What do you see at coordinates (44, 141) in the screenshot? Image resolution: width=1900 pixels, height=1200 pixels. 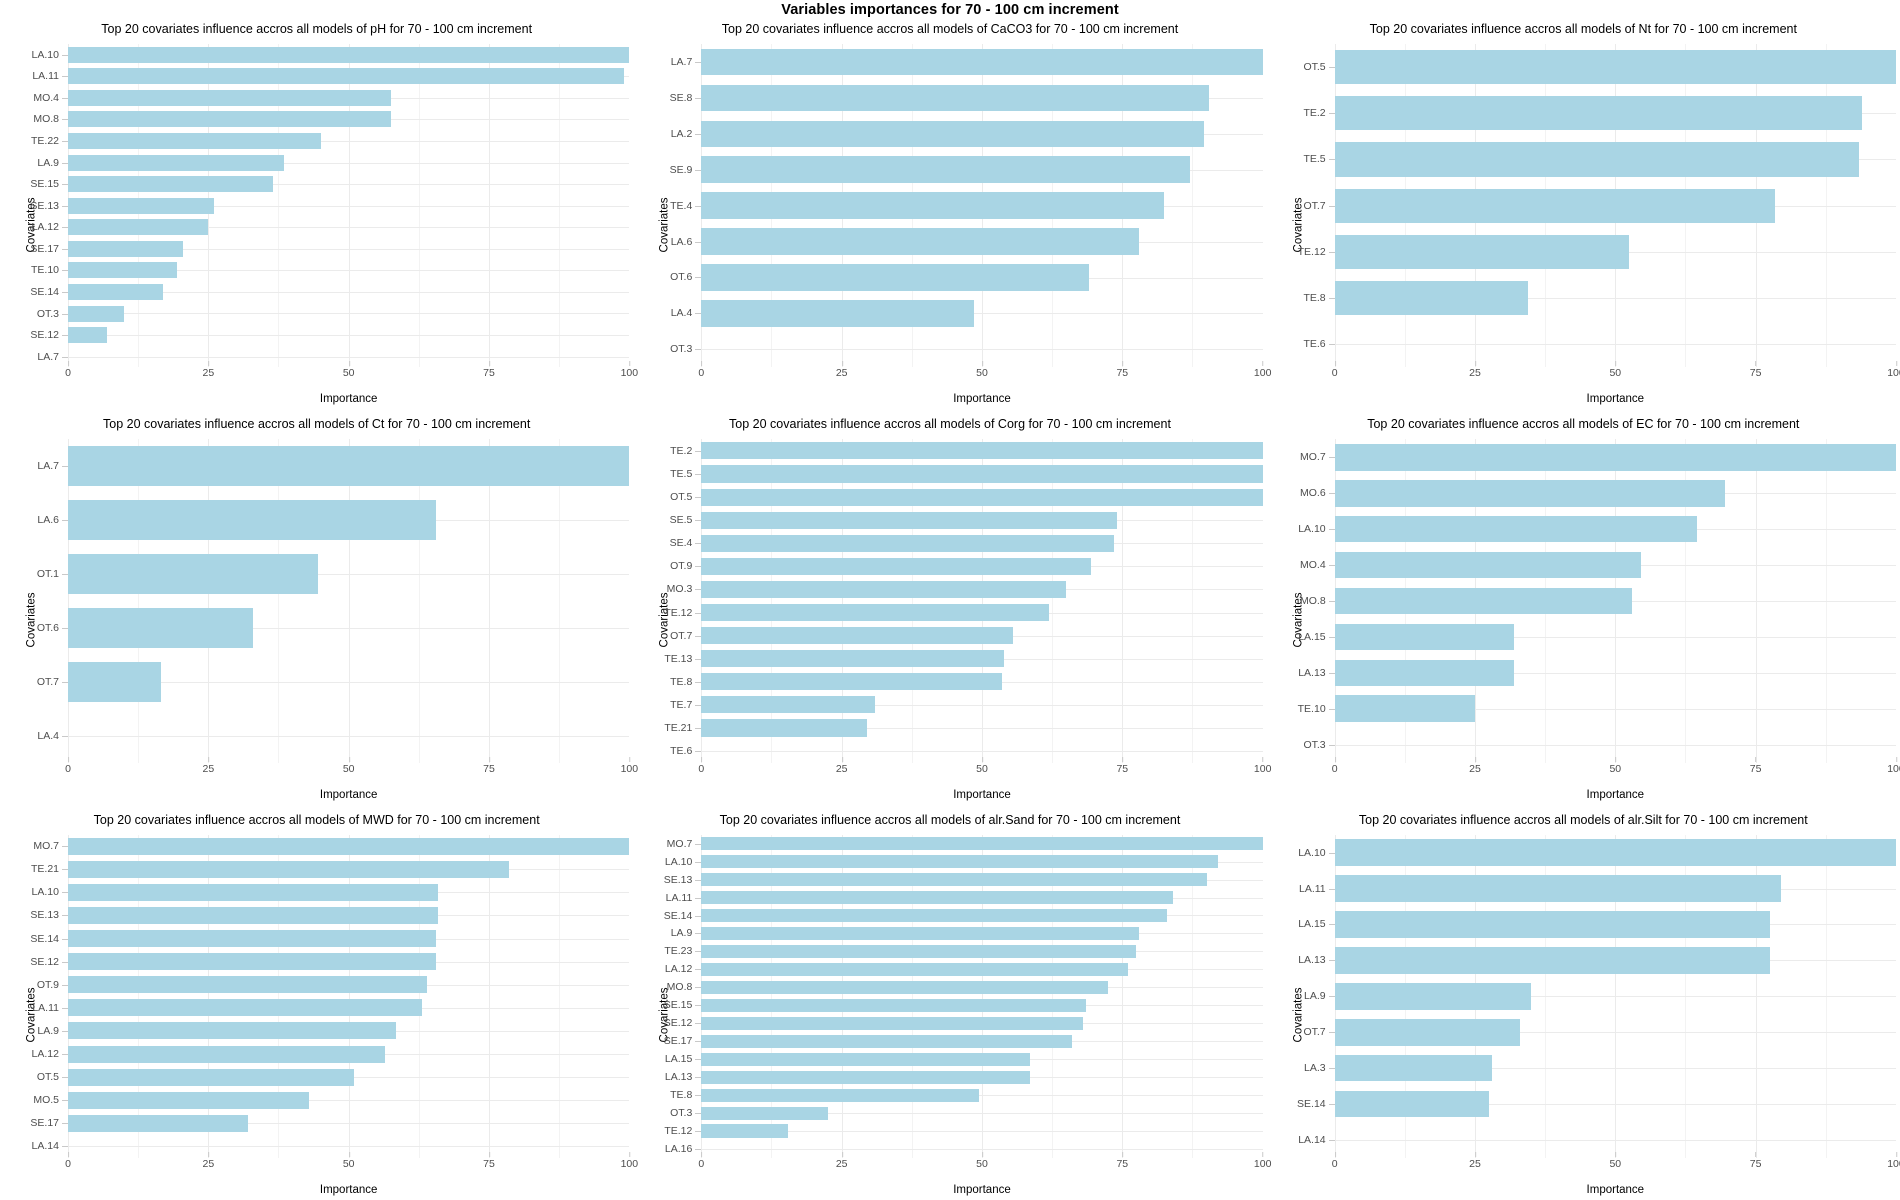 I see `y-tick-label: TE.22` at bounding box center [44, 141].